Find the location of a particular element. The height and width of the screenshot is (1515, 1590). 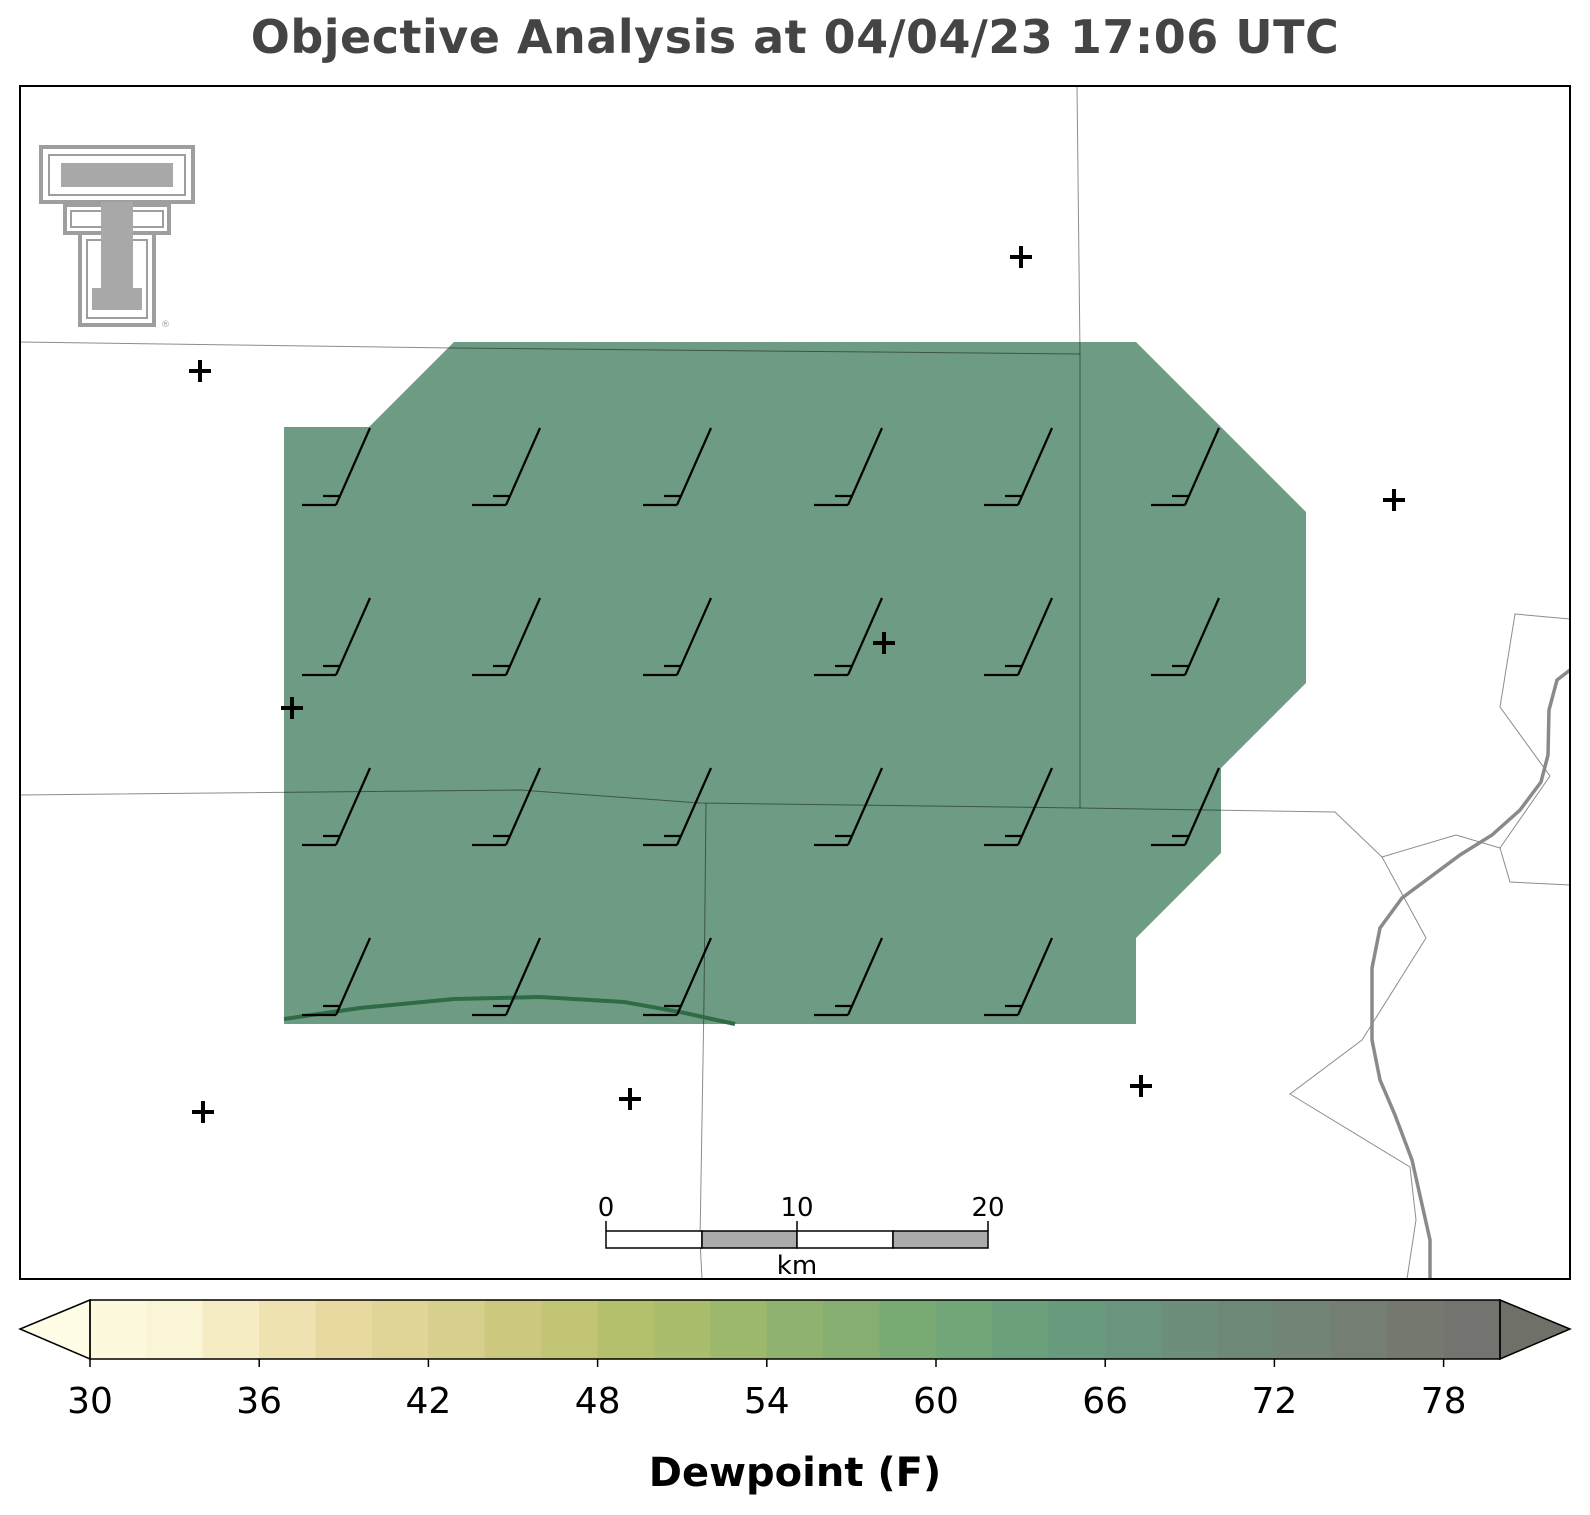

colorbar-tick-label: 42 is located at coordinates (428, 1401).